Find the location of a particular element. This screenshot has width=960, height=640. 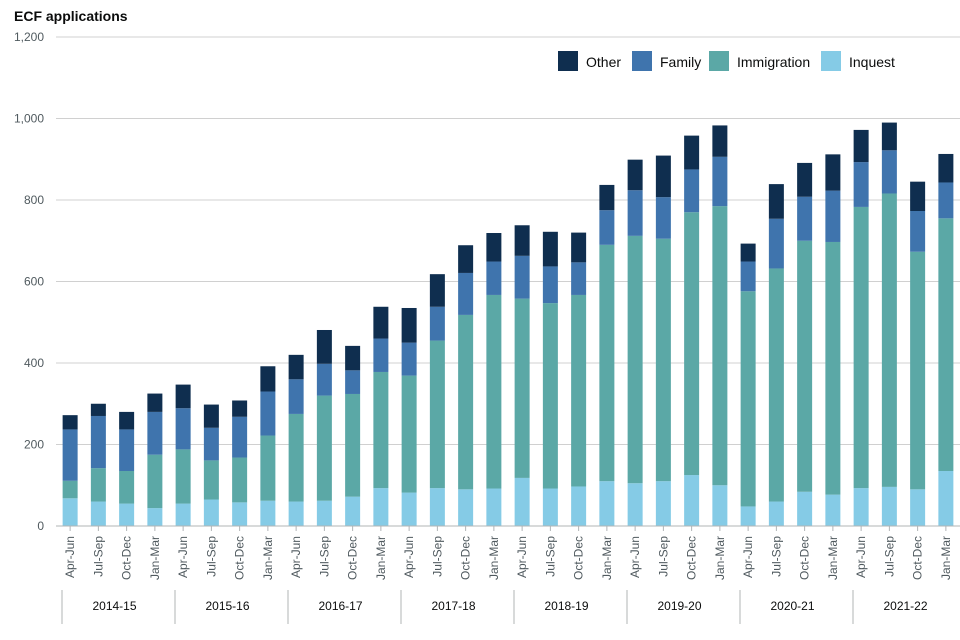

legend-label-other: Other is located at coordinates (603, 62).